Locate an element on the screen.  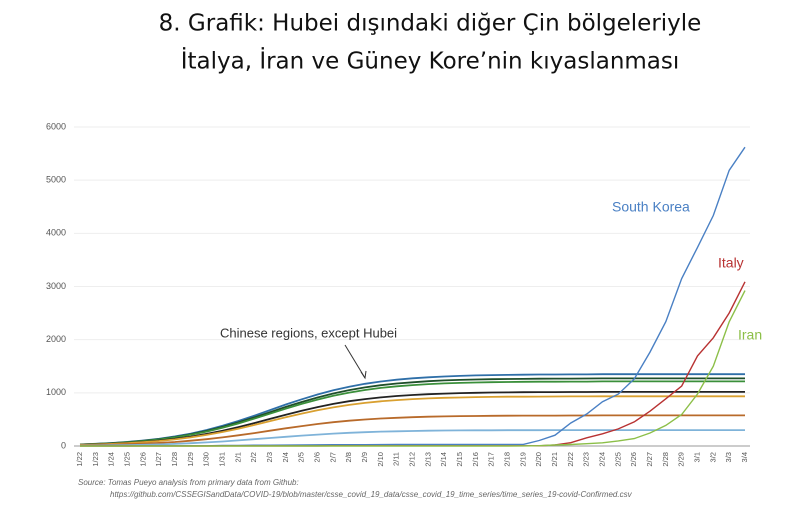
x-tick-label: 2/12 is located at coordinates (411, 459).